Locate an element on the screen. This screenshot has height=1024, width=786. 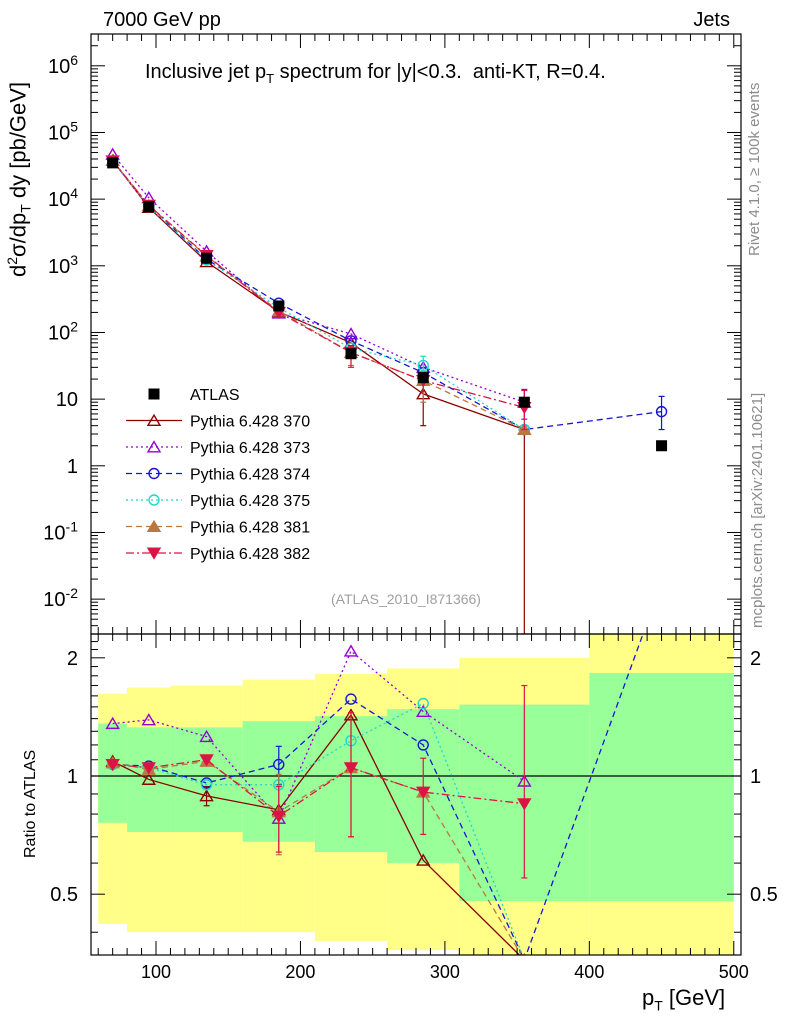
main-y-tick-exponent: 2 is located at coordinates (74, 326).